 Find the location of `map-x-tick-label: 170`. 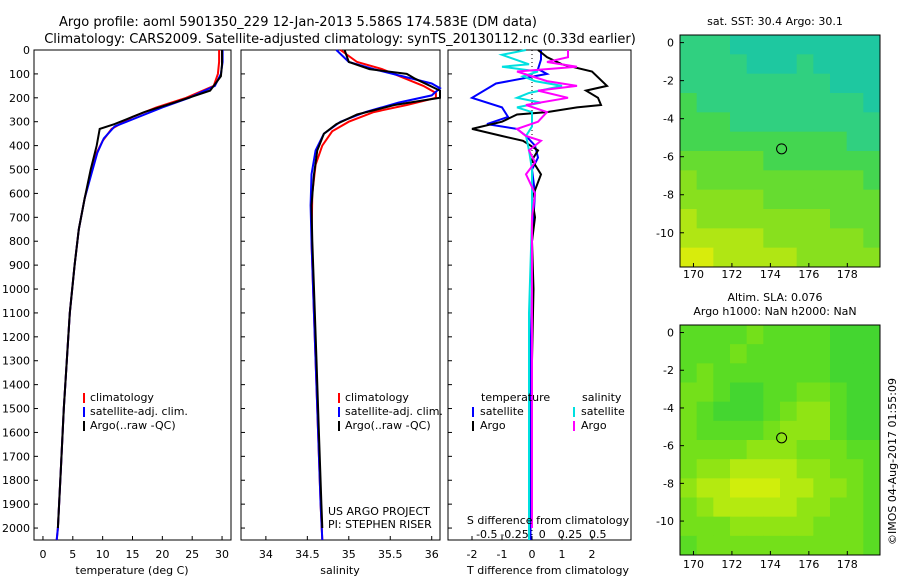

map-x-tick-label: 170 is located at coordinates (693, 564).